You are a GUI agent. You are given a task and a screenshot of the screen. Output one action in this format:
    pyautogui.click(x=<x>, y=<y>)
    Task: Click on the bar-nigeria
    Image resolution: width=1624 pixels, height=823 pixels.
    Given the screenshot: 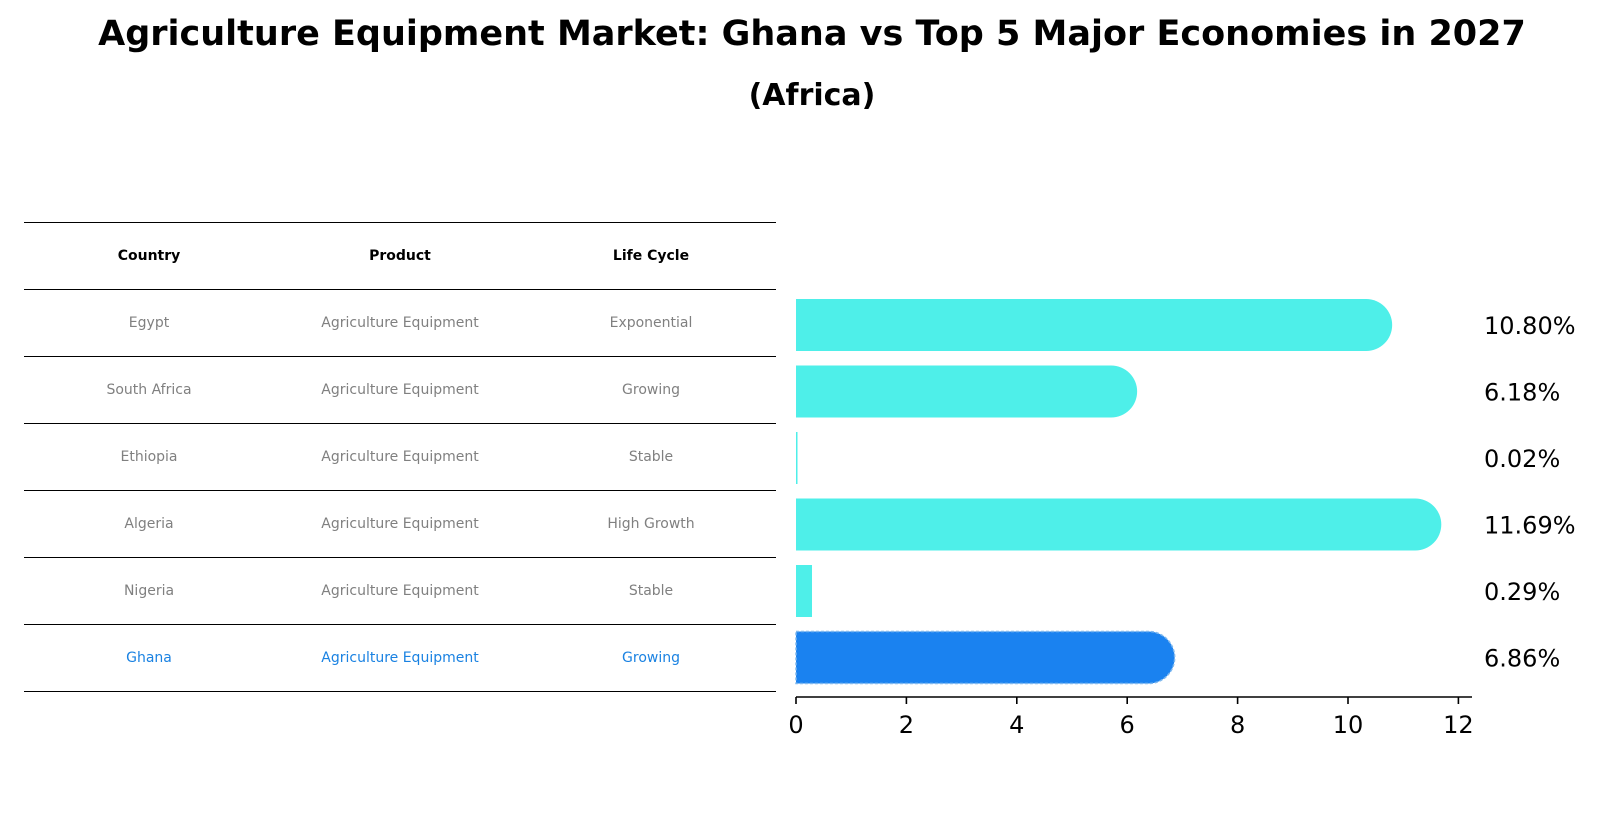 What is the action you would take?
    pyautogui.click(x=804, y=591)
    